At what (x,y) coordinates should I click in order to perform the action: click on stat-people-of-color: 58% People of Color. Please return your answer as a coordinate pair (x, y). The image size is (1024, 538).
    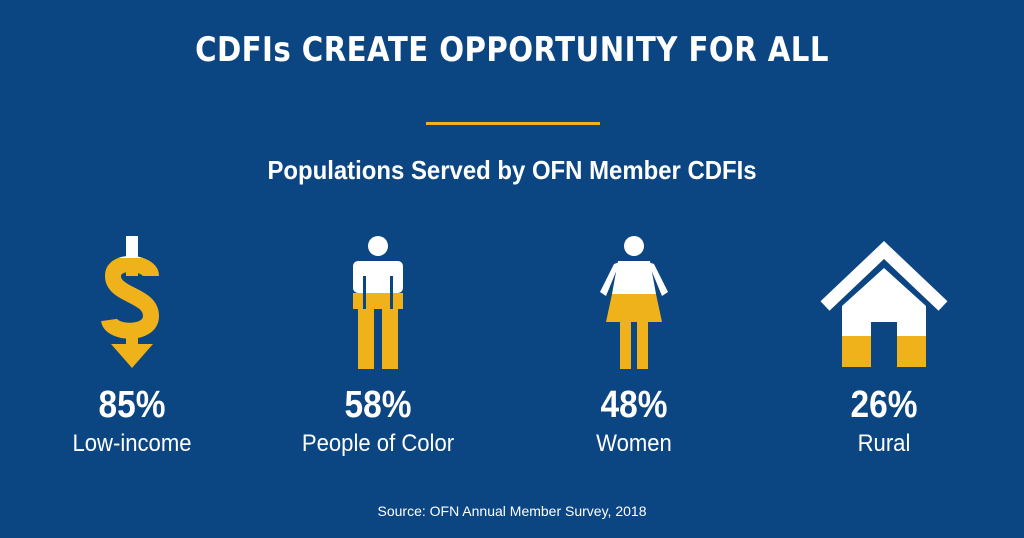
    Looking at the image, I should click on (378, 356).